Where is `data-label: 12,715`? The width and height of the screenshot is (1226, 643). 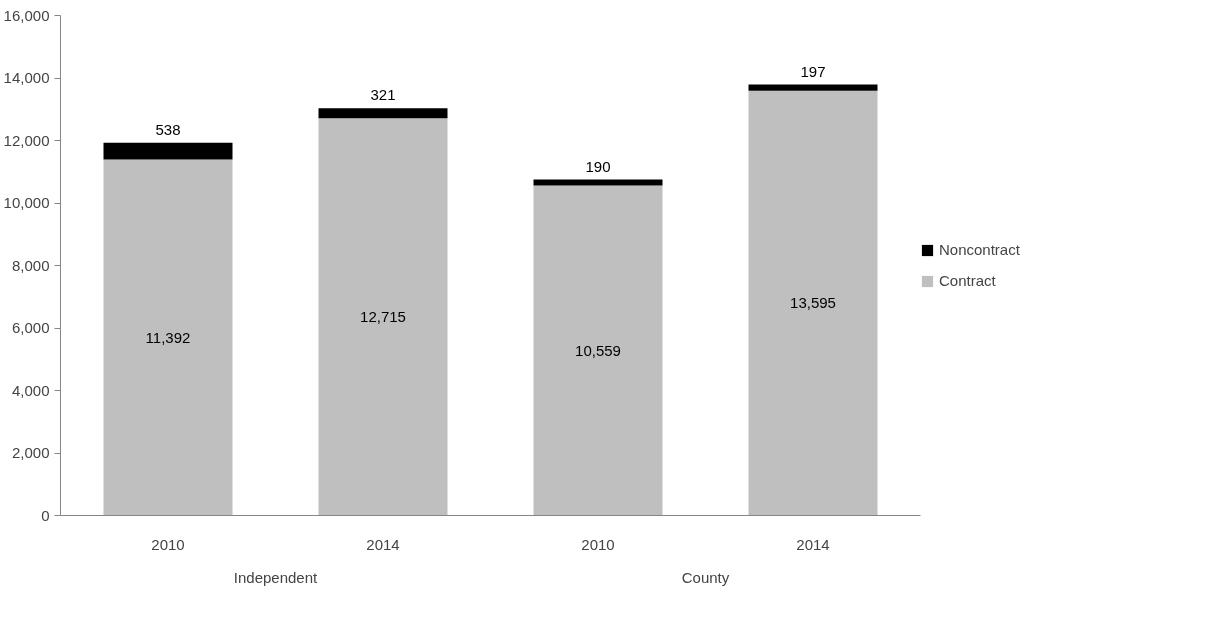
data-label: 12,715 is located at coordinates (383, 316).